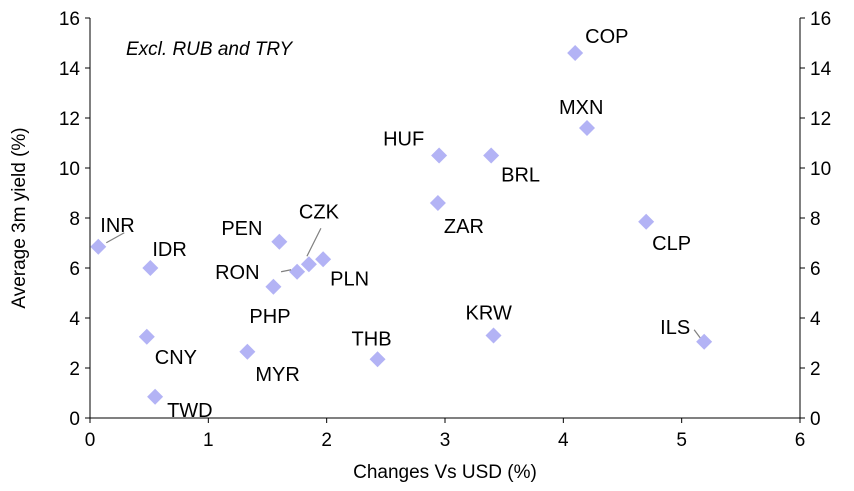 Image resolution: width=854 pixels, height=491 pixels. I want to click on x-tick-label: 0, so click(90, 440).